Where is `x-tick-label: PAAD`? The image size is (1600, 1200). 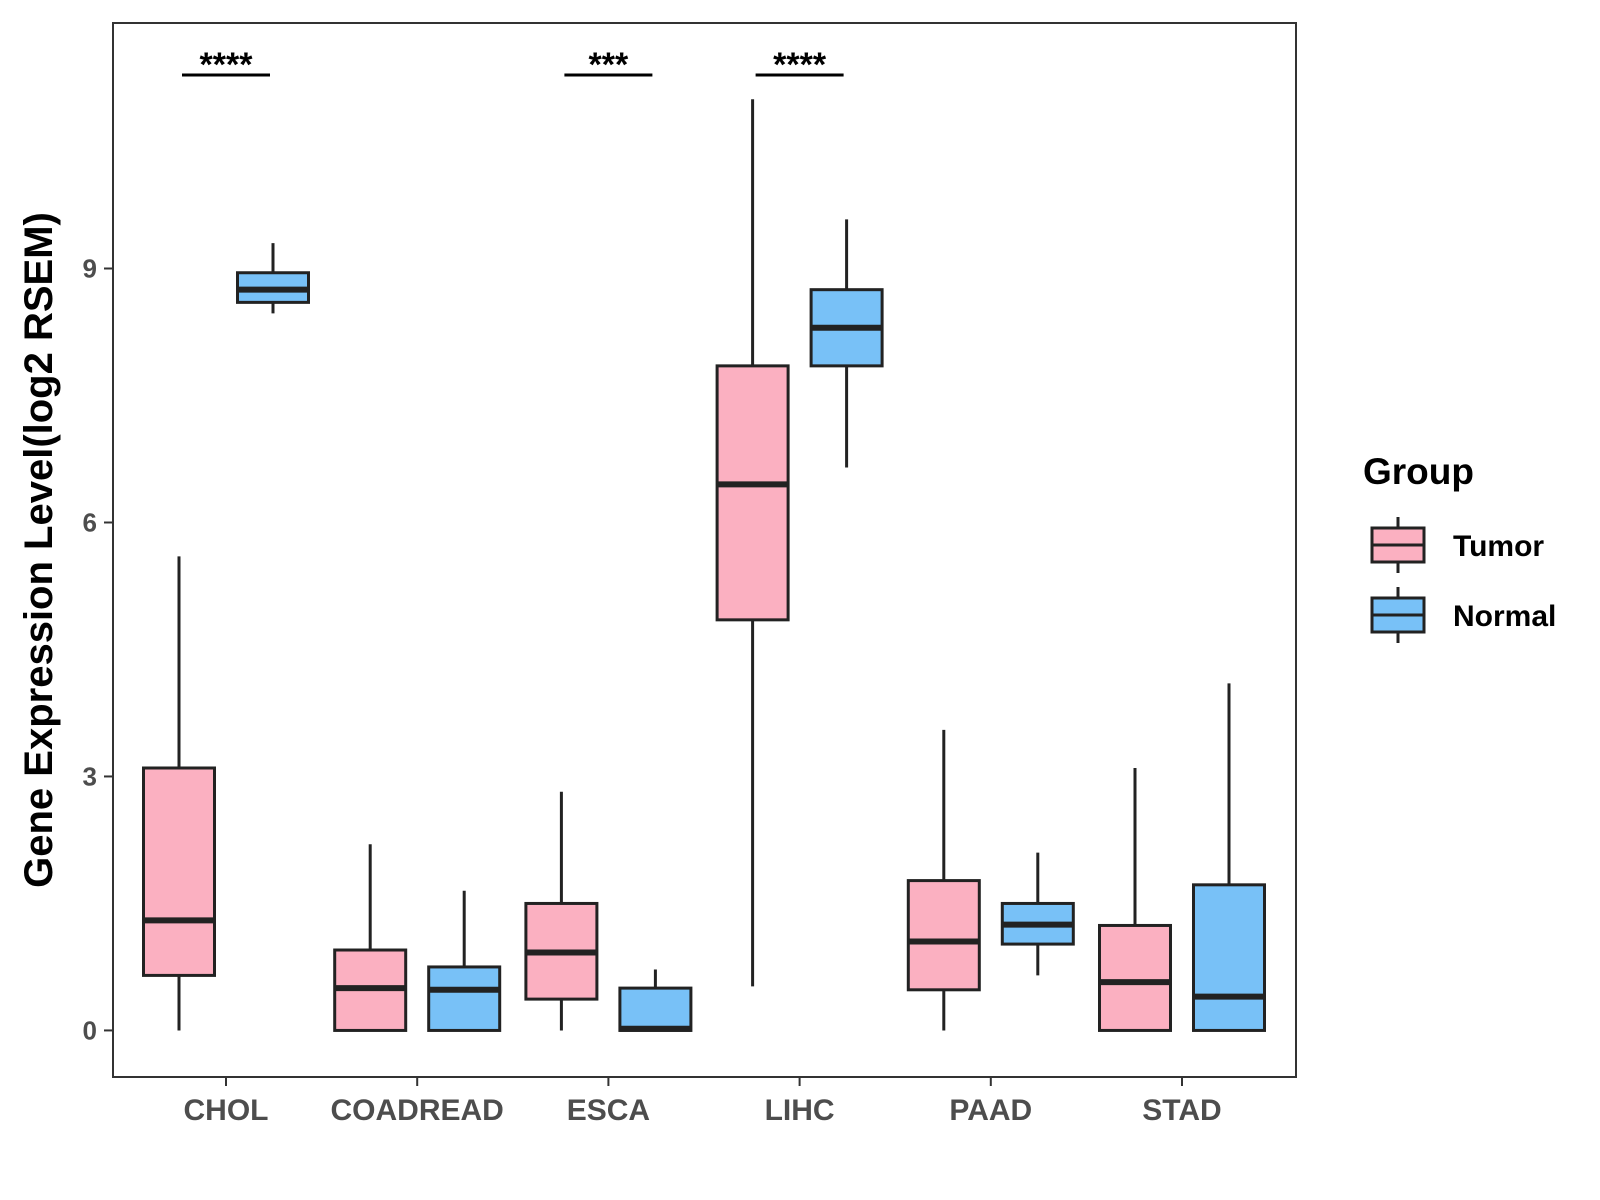 x-tick-label: PAAD is located at coordinates (990, 1110).